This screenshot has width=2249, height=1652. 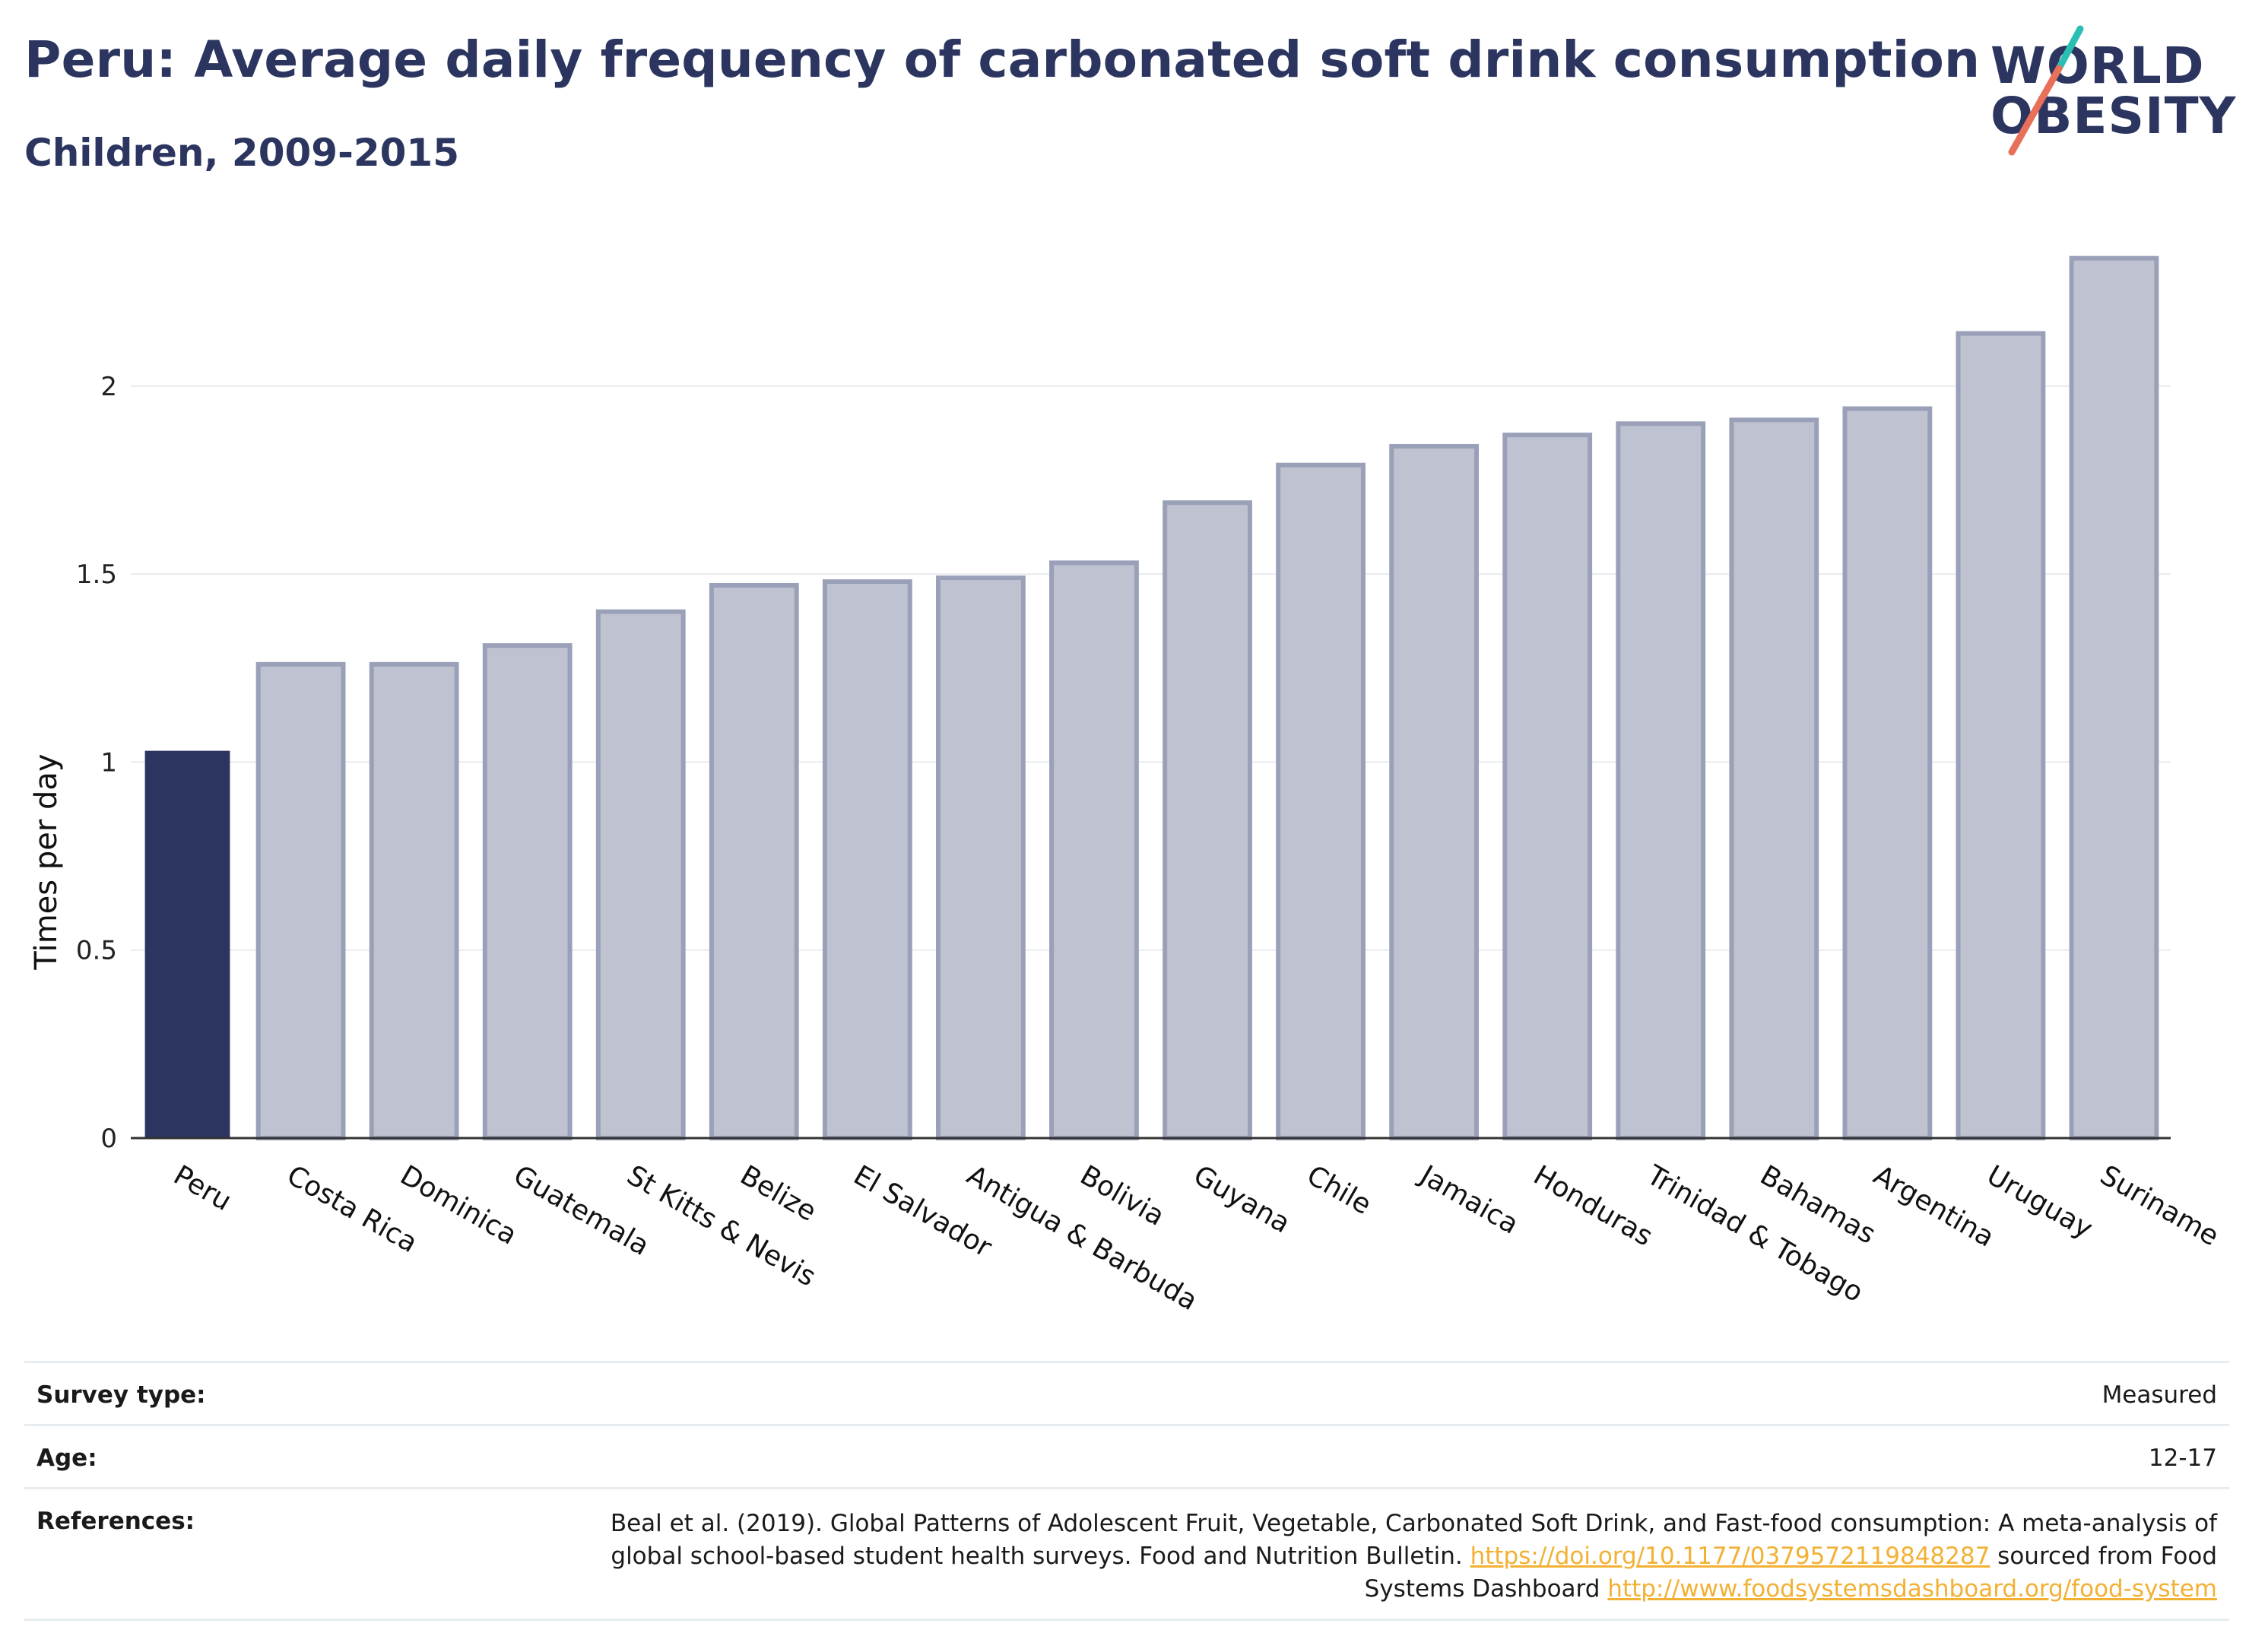 What do you see at coordinates (46, 861) in the screenshot?
I see `y-axis-title: Times per day` at bounding box center [46, 861].